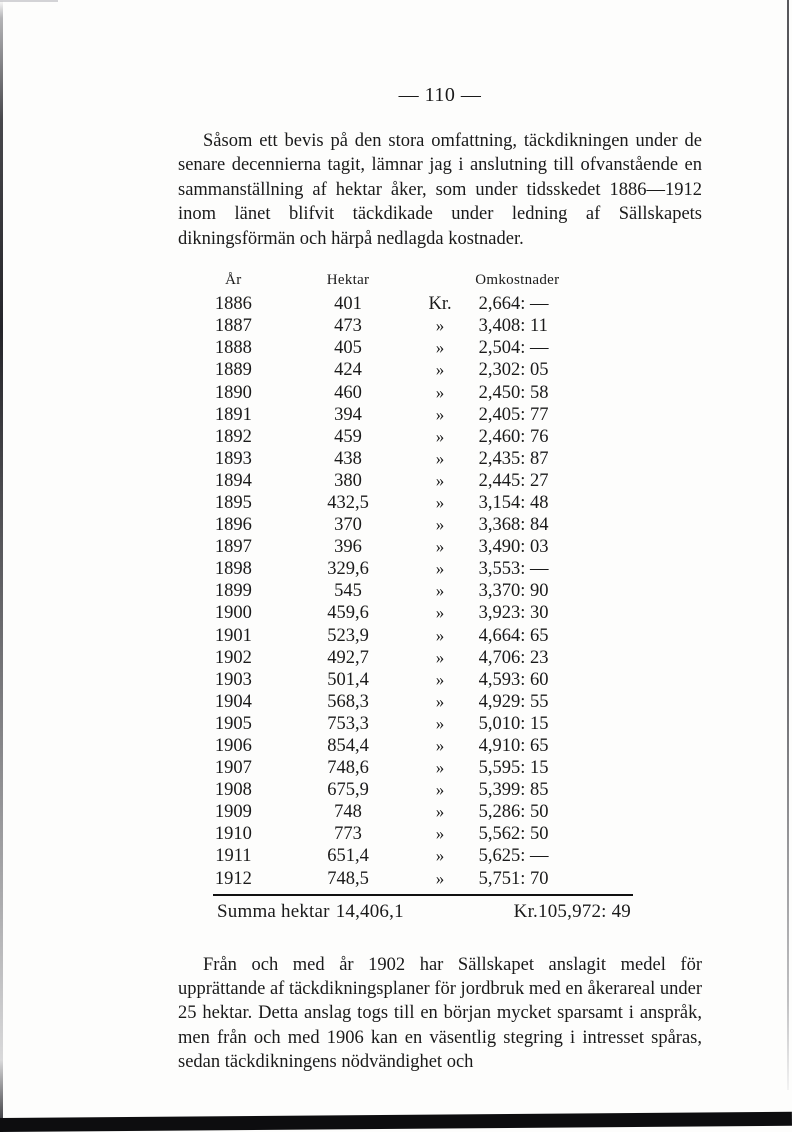 Image resolution: width=792 pixels, height=1132 pixels. What do you see at coordinates (233, 790) in the screenshot?
I see `cell-year: 1908` at bounding box center [233, 790].